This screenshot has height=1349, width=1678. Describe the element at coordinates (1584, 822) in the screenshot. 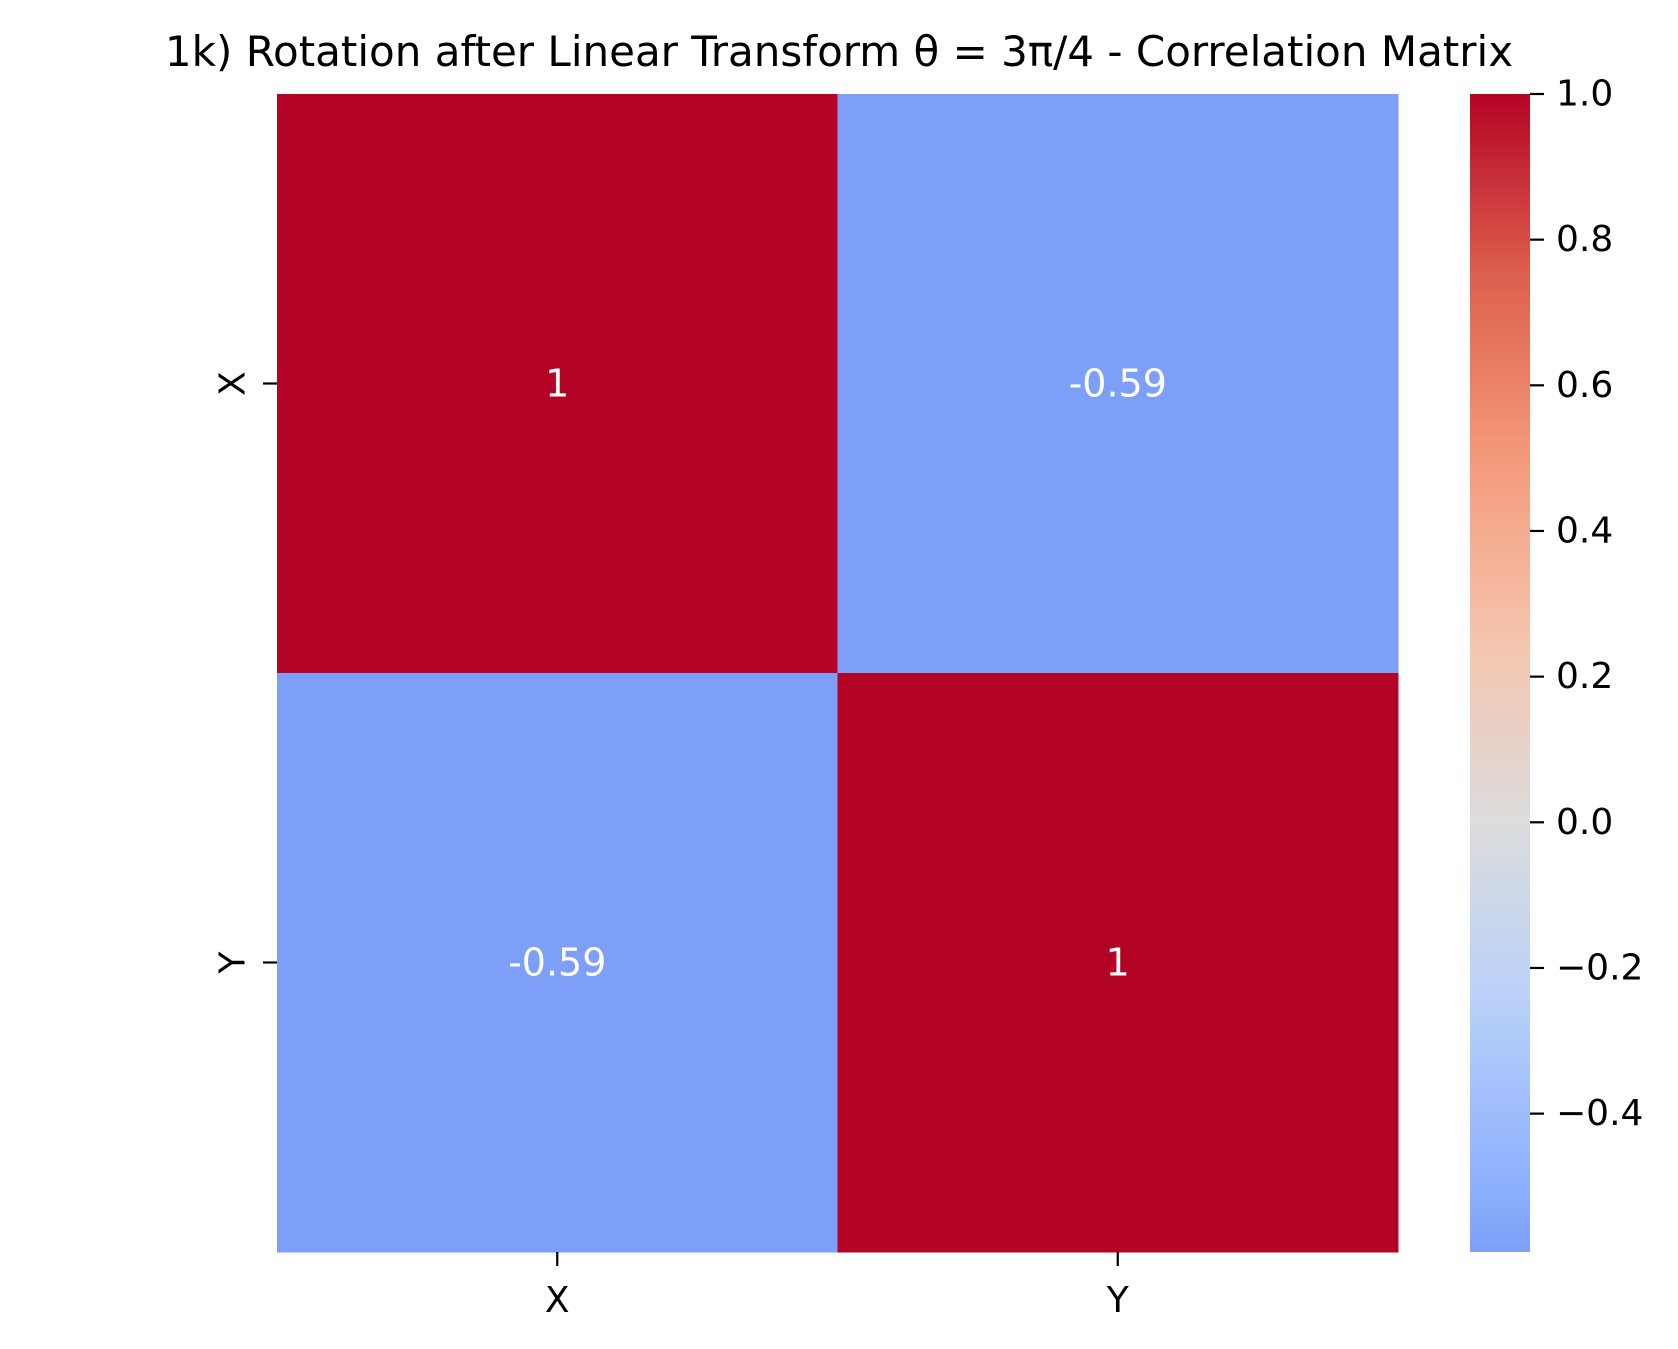

I see `colorbar-tick-label: 0.0` at that location.